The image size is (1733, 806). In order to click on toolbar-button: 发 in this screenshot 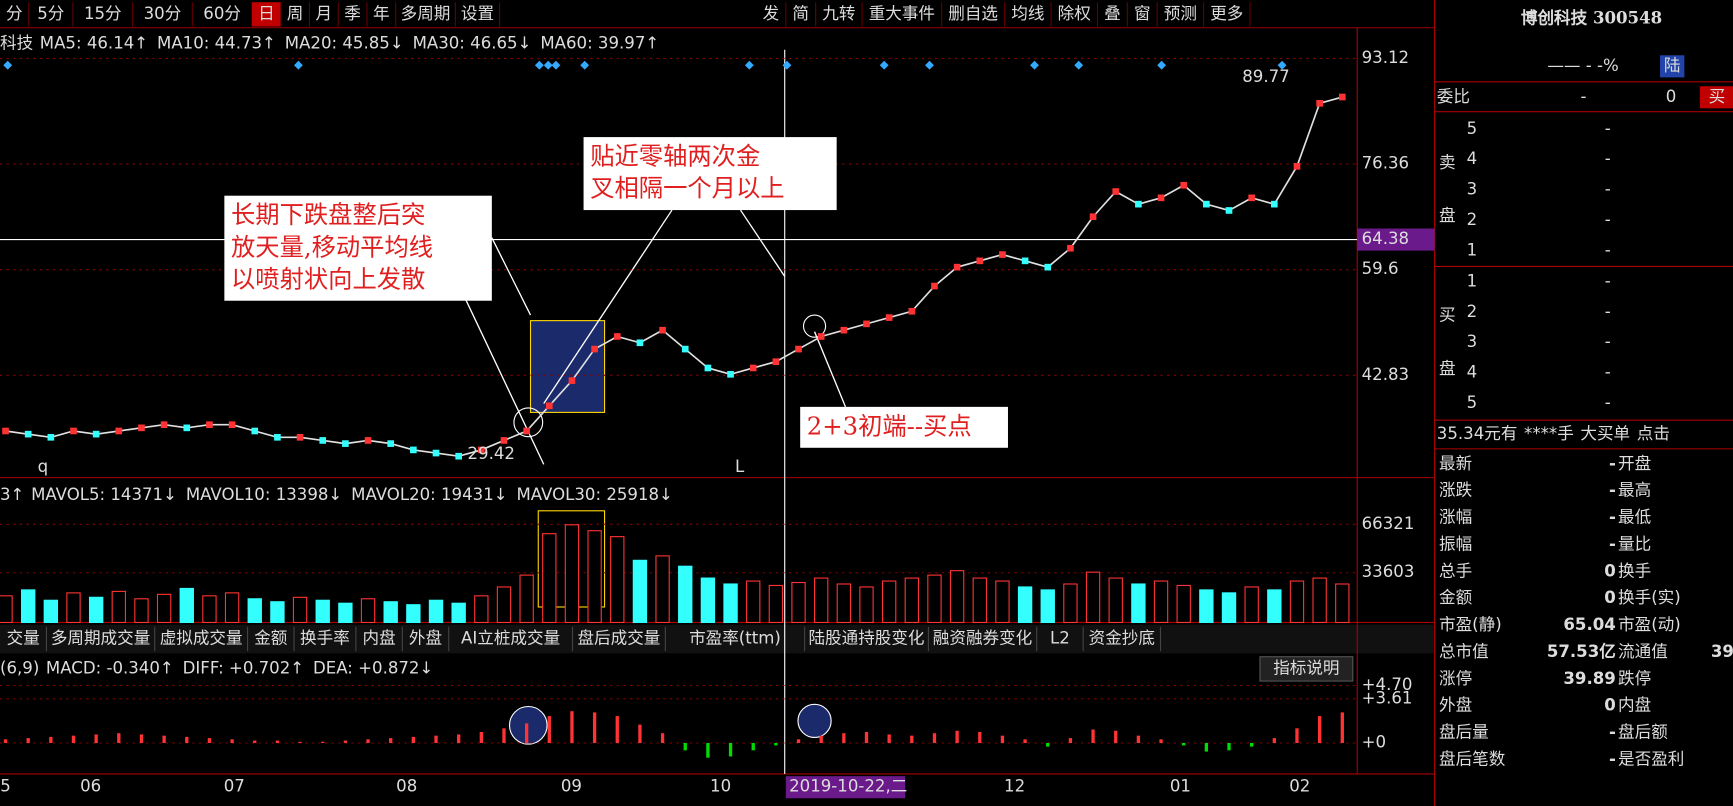, I will do `click(771, 13)`.